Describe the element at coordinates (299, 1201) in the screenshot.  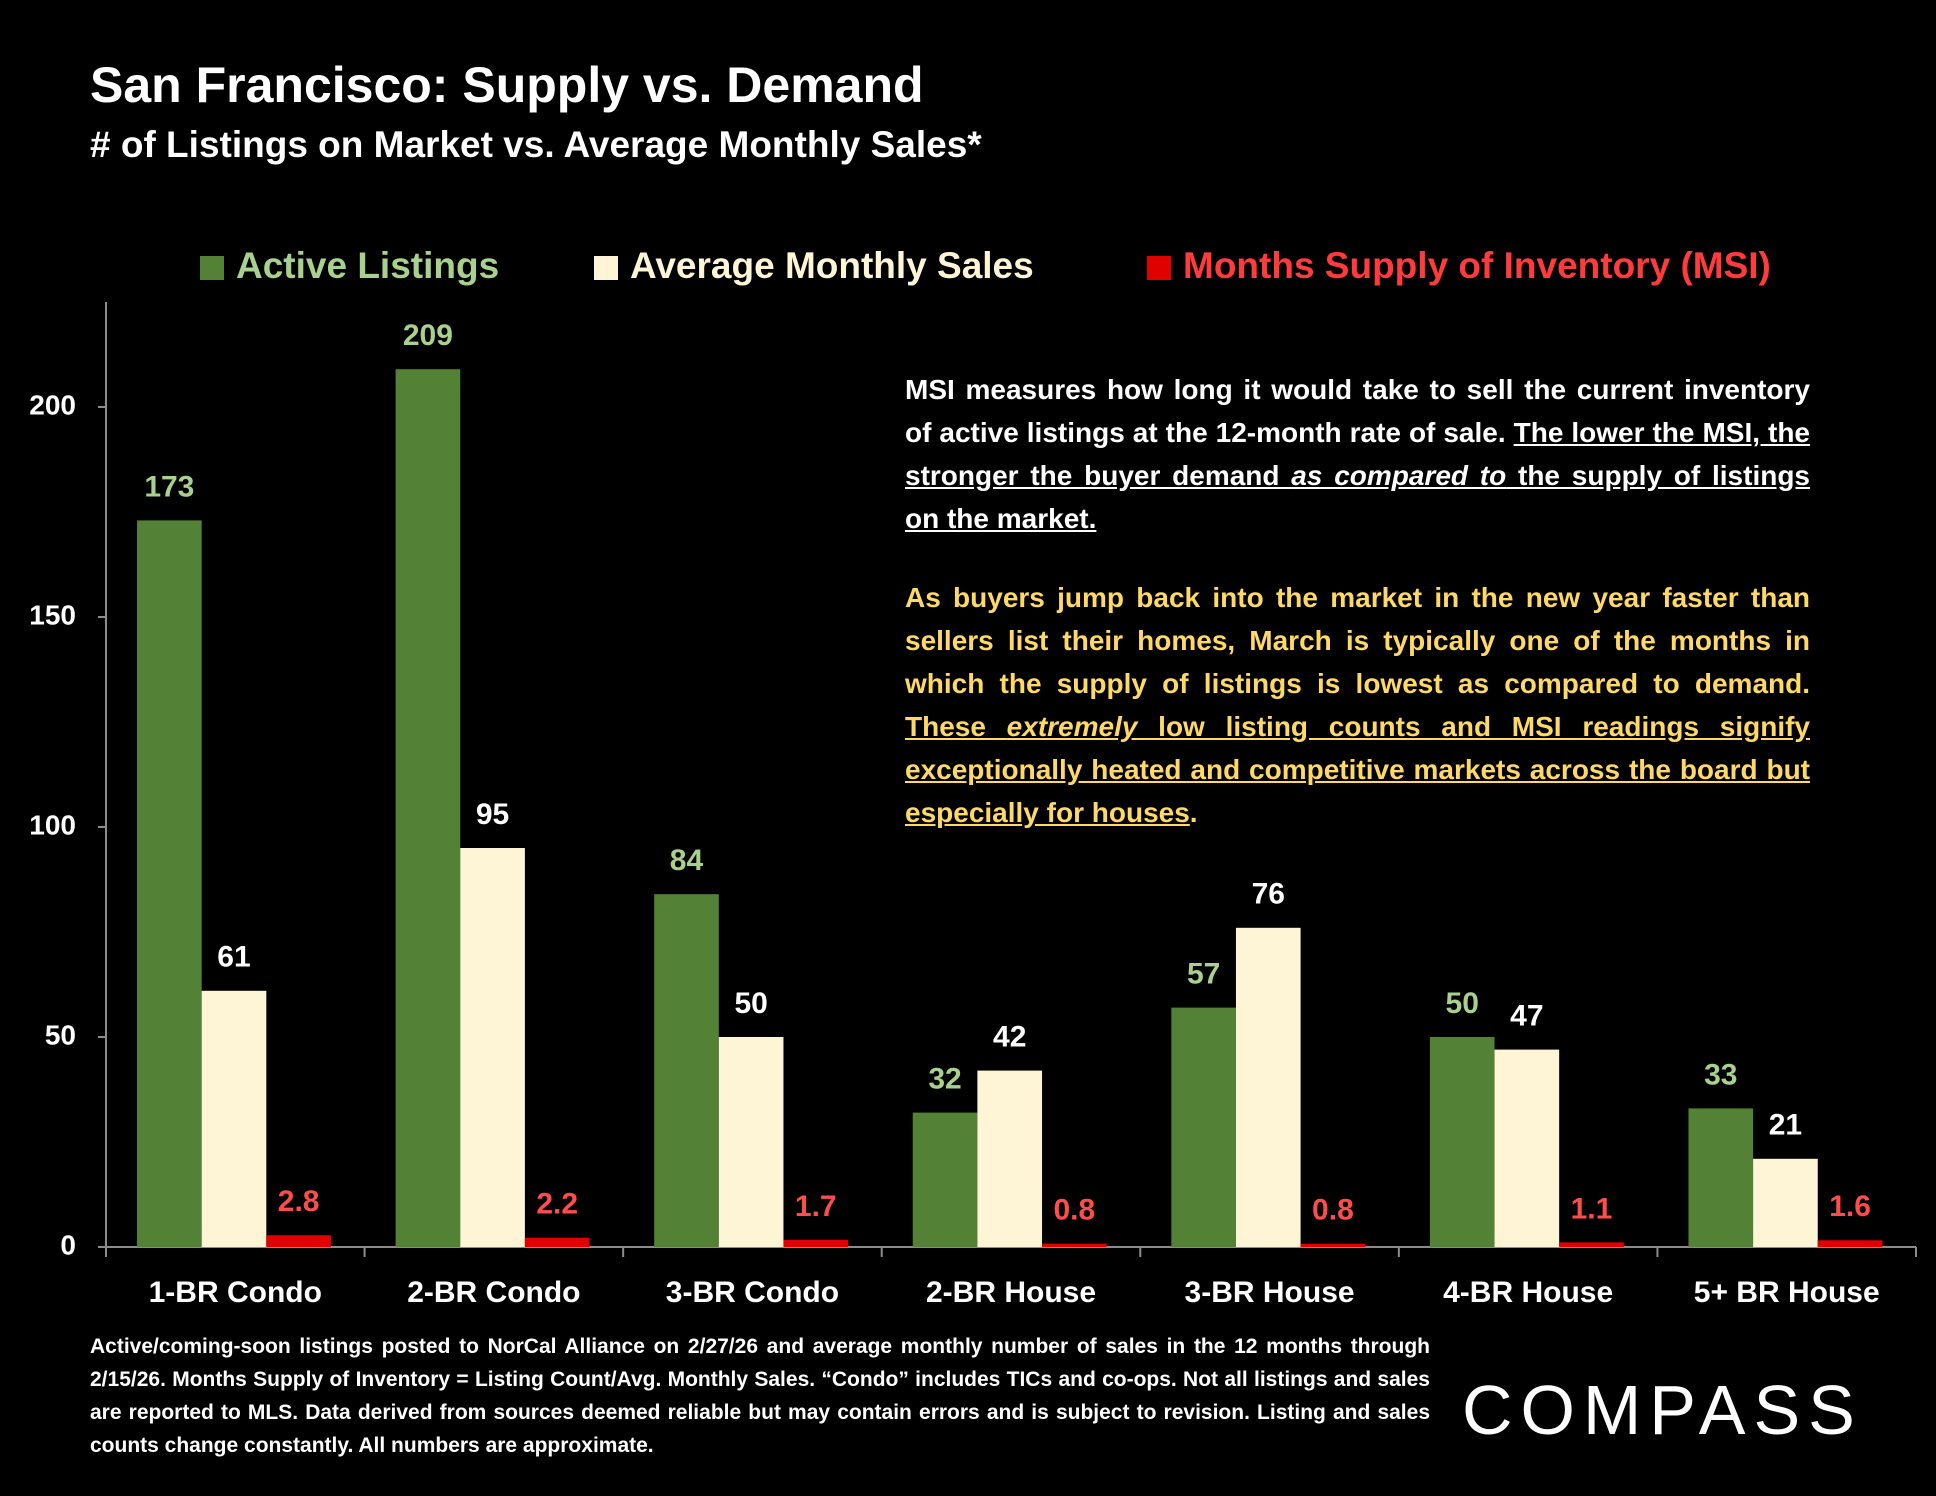
I see `data-label: 2.8` at that location.